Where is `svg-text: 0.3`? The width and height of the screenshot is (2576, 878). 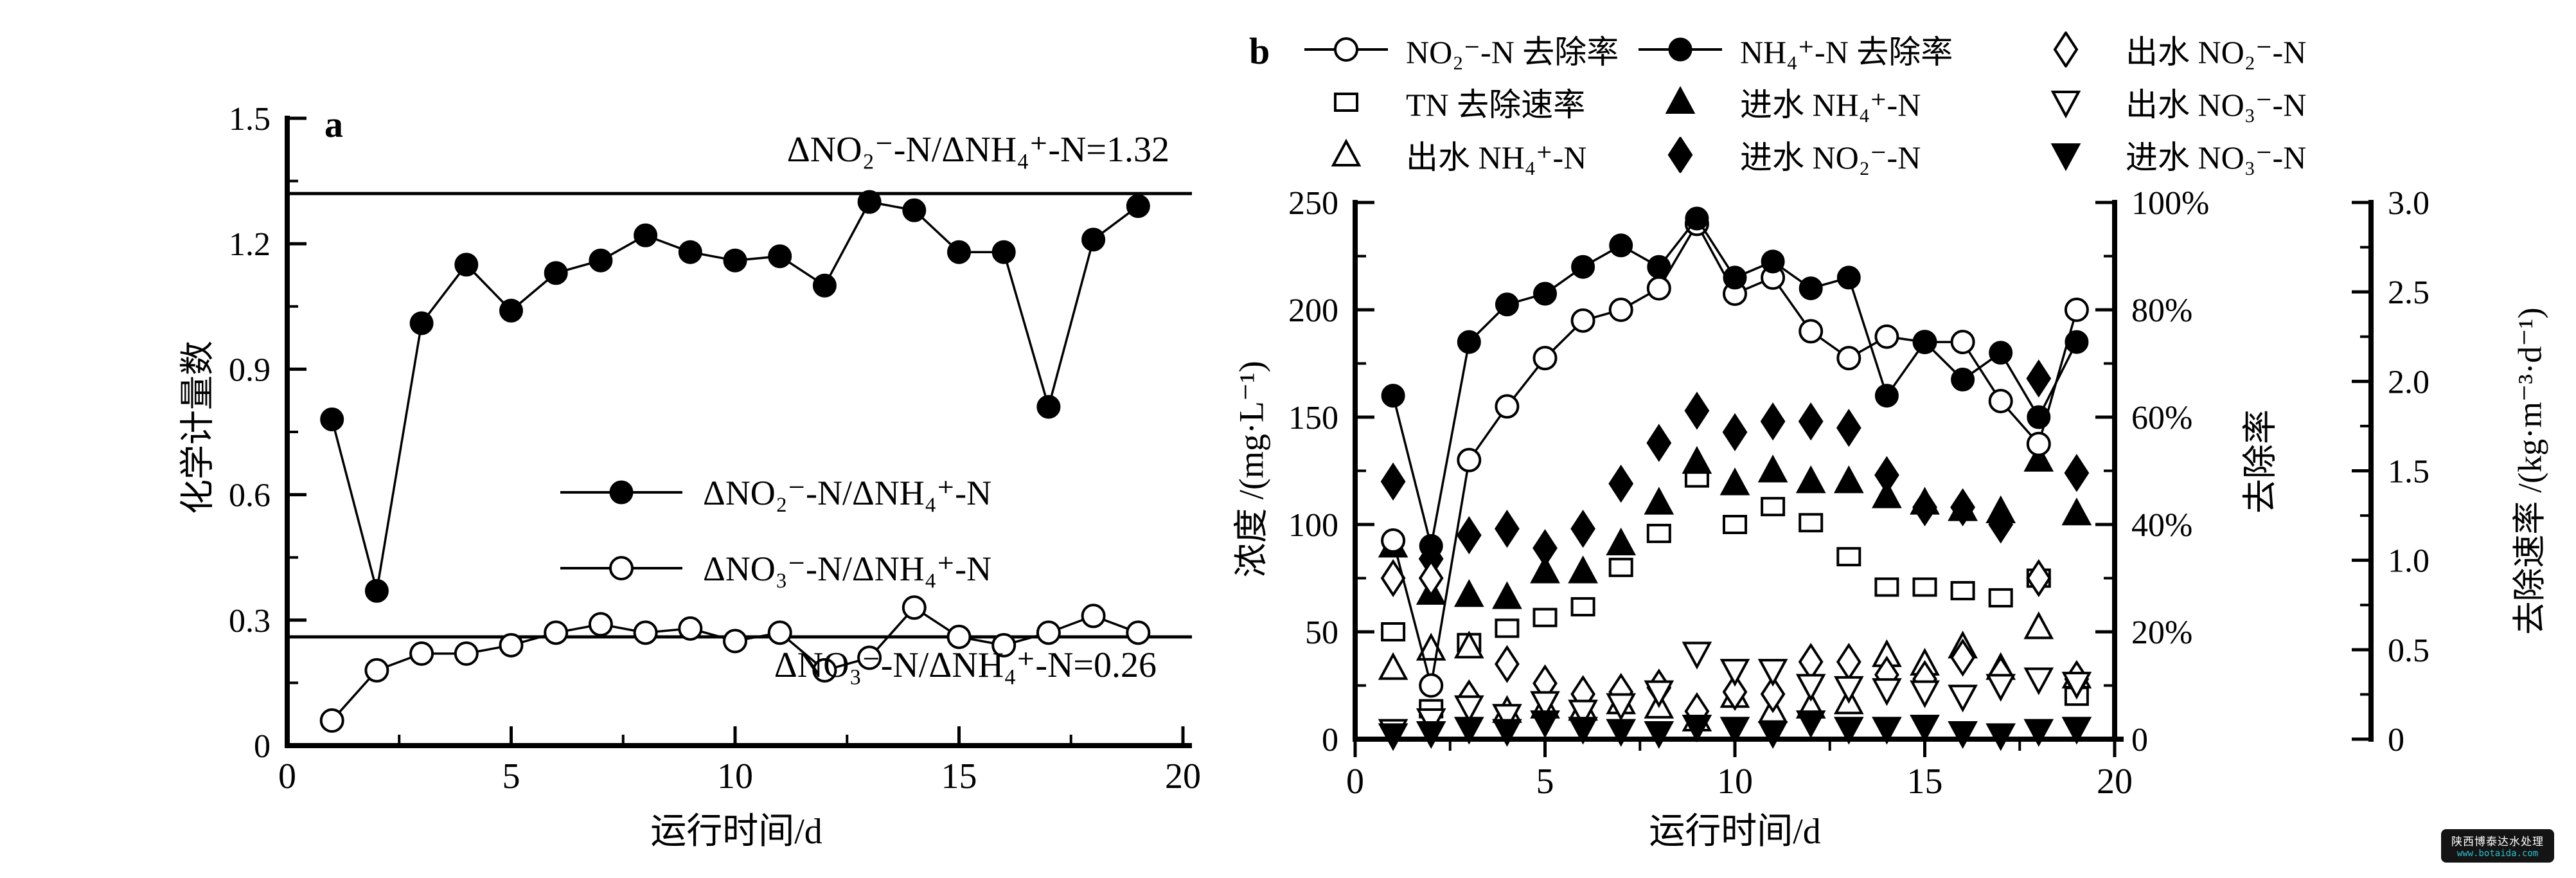
svg-text: 0.3 is located at coordinates (250, 621).